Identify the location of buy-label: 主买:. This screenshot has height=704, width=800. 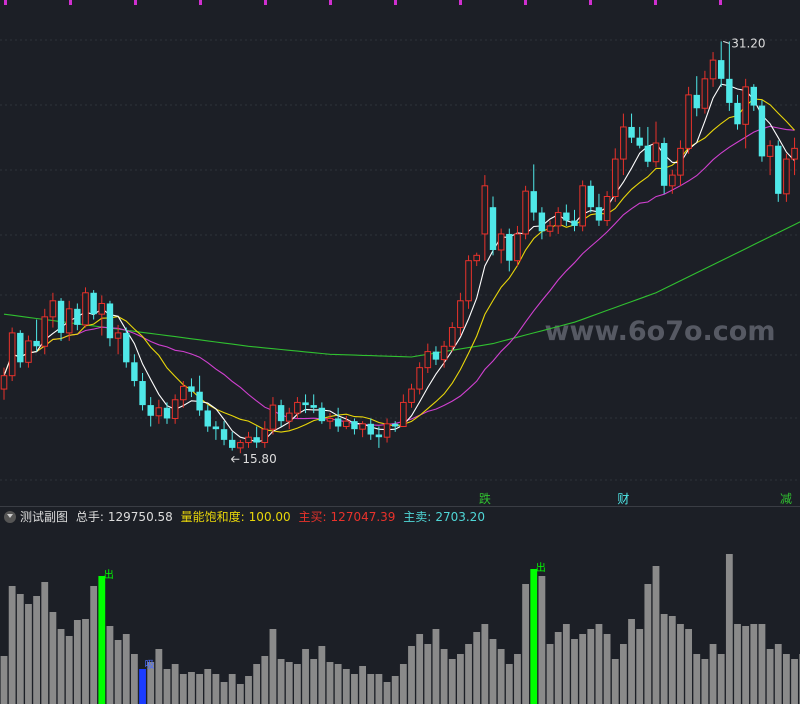
(312, 517).